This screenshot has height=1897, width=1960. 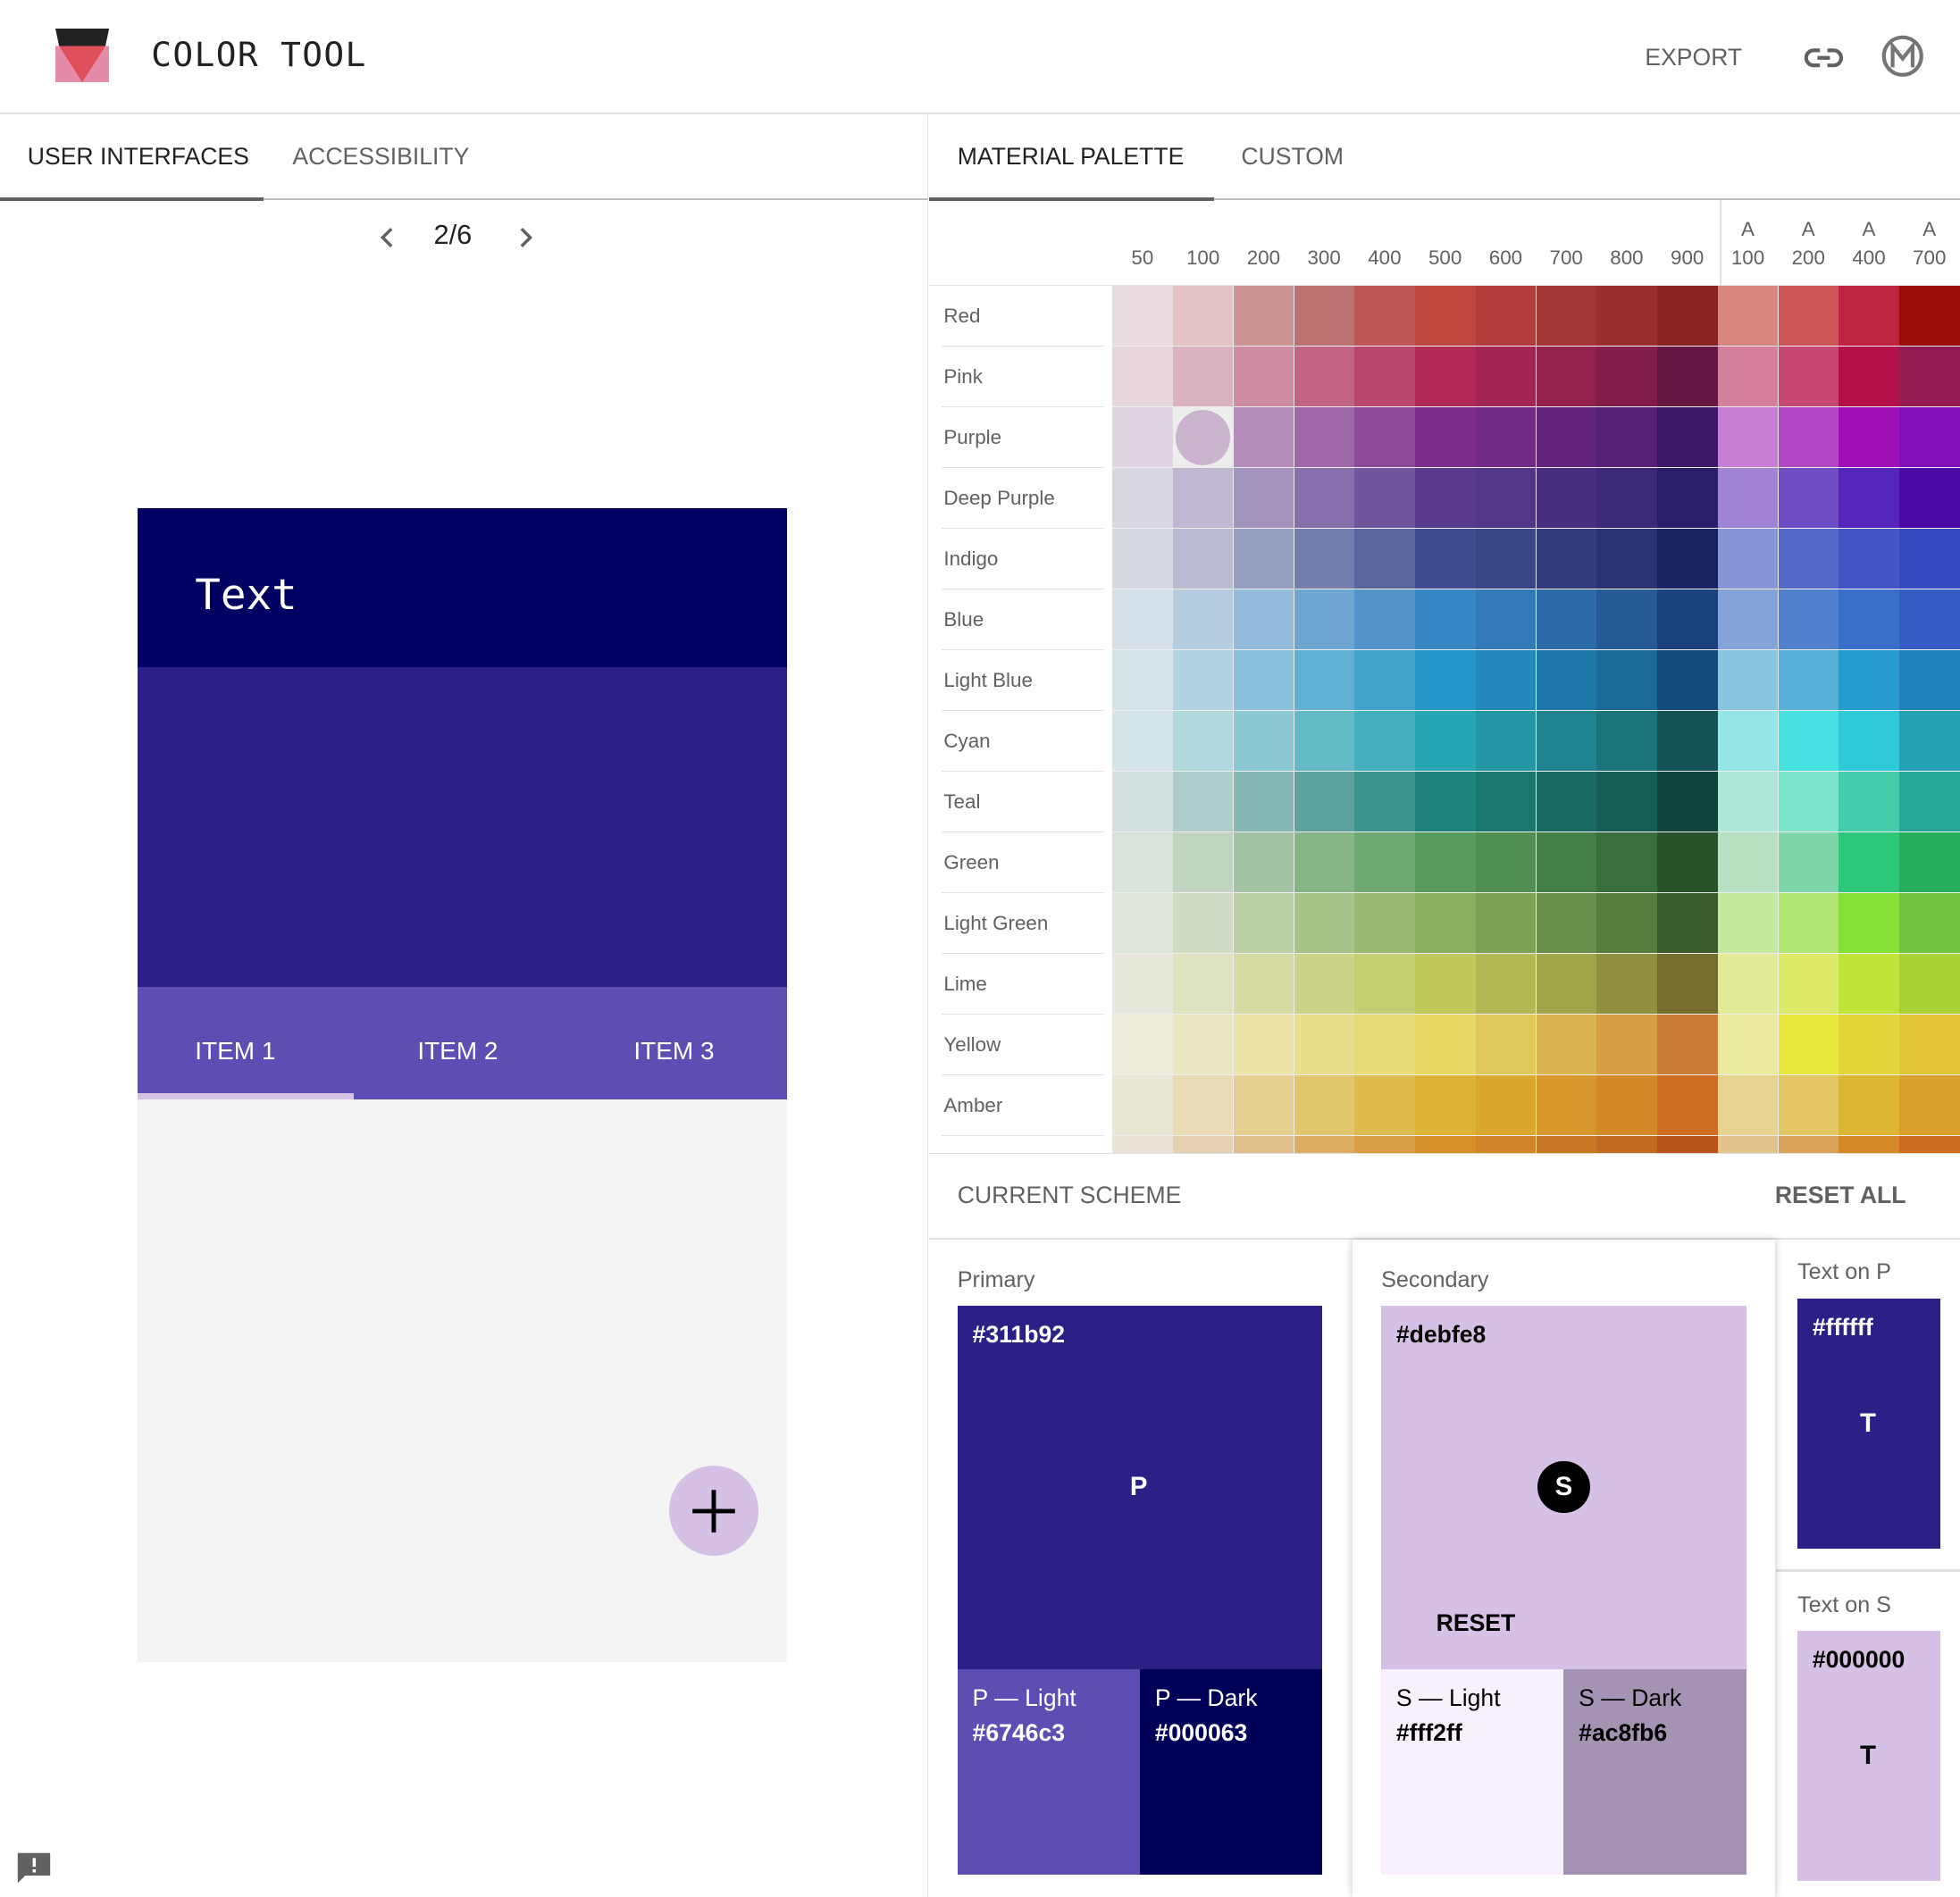 What do you see at coordinates (1049, 1772) in the screenshot?
I see `primary-light-swatch: P — Light #6746c3` at bounding box center [1049, 1772].